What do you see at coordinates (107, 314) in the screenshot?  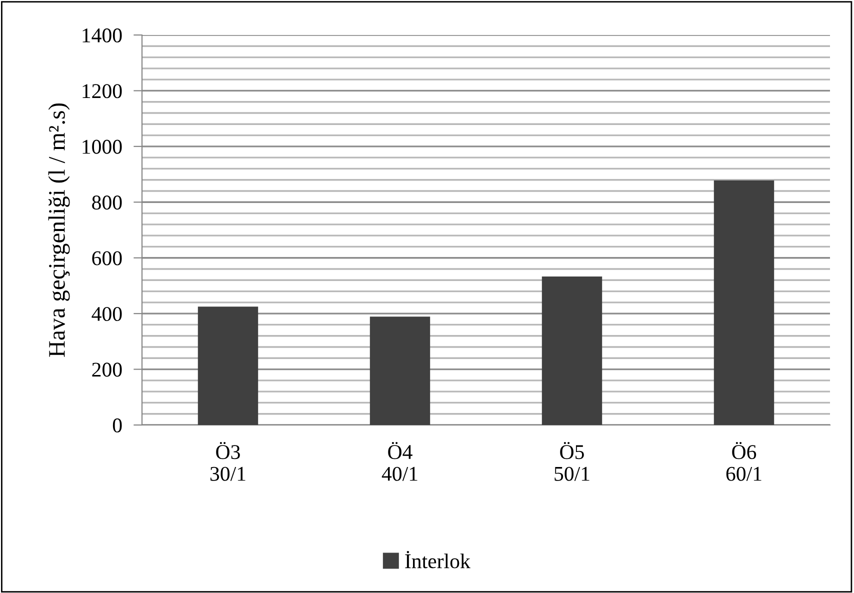 I see `y-tick-label: 400` at bounding box center [107, 314].